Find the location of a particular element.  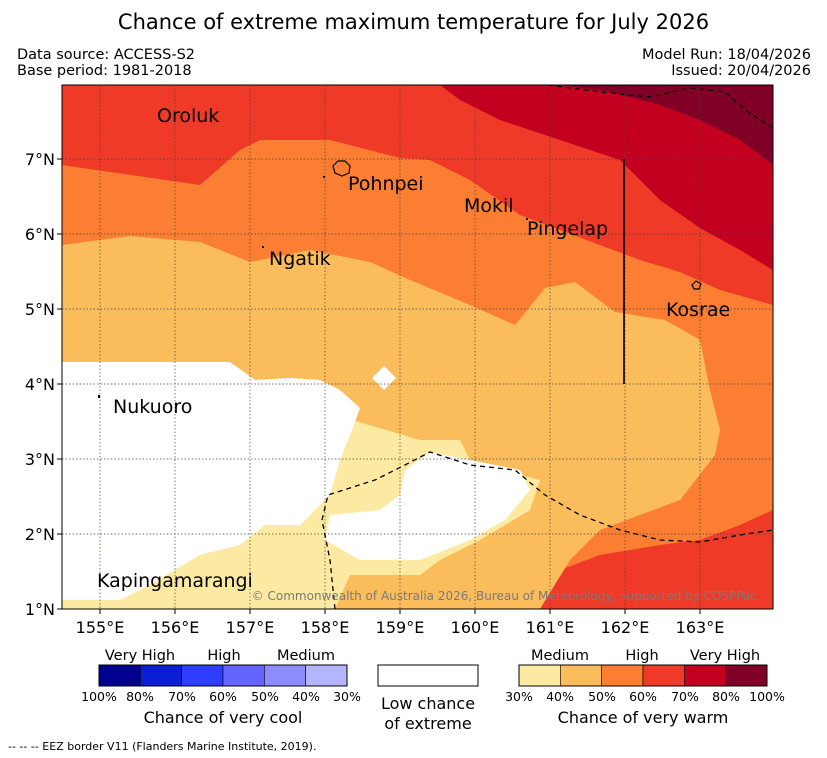

y-axis-labels: 7°N 6°N 5°N 4°N 3°N 2°N 1°N is located at coordinates (40, 384).